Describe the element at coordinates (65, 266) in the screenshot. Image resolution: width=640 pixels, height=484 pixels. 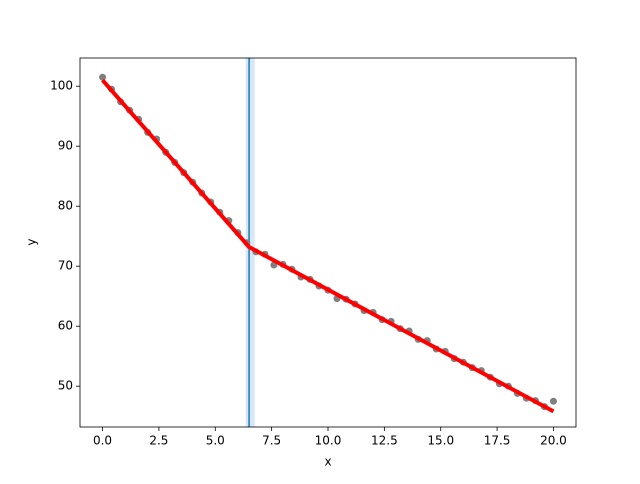
I see `y-tick-label: 70` at that location.